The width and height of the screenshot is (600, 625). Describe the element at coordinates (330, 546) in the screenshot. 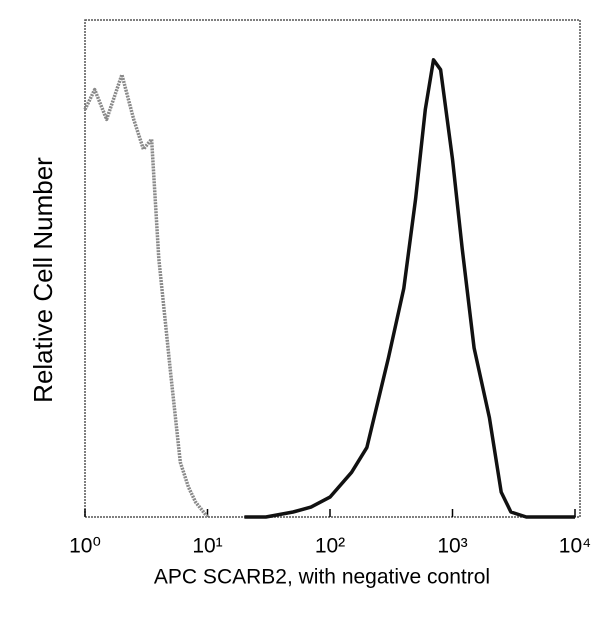

I see `x-tick-label: 10²` at that location.